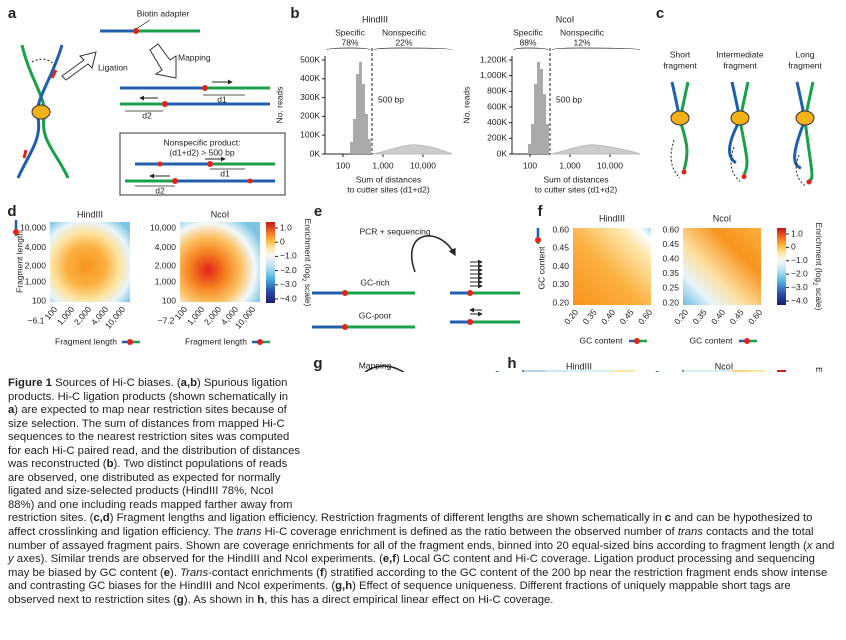 The image size is (846, 640). What do you see at coordinates (740, 65) in the screenshot?
I see `label: fragment` at bounding box center [740, 65].